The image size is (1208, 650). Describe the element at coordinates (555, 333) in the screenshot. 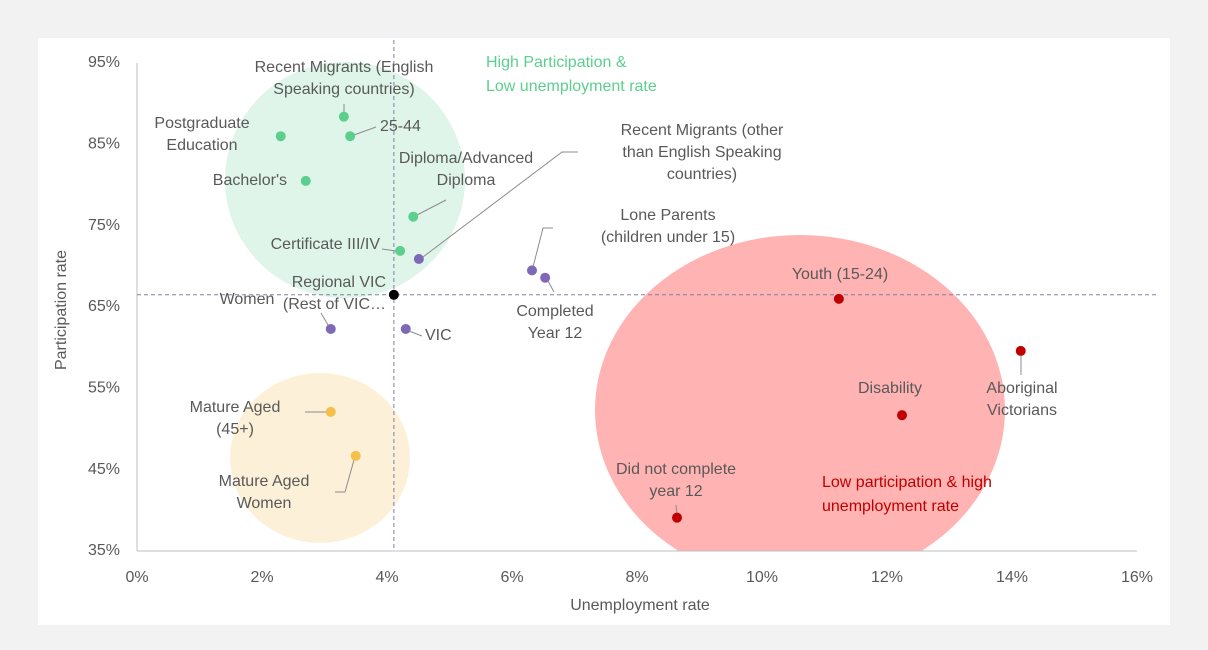

I see `point-label-line: Year 12` at that location.